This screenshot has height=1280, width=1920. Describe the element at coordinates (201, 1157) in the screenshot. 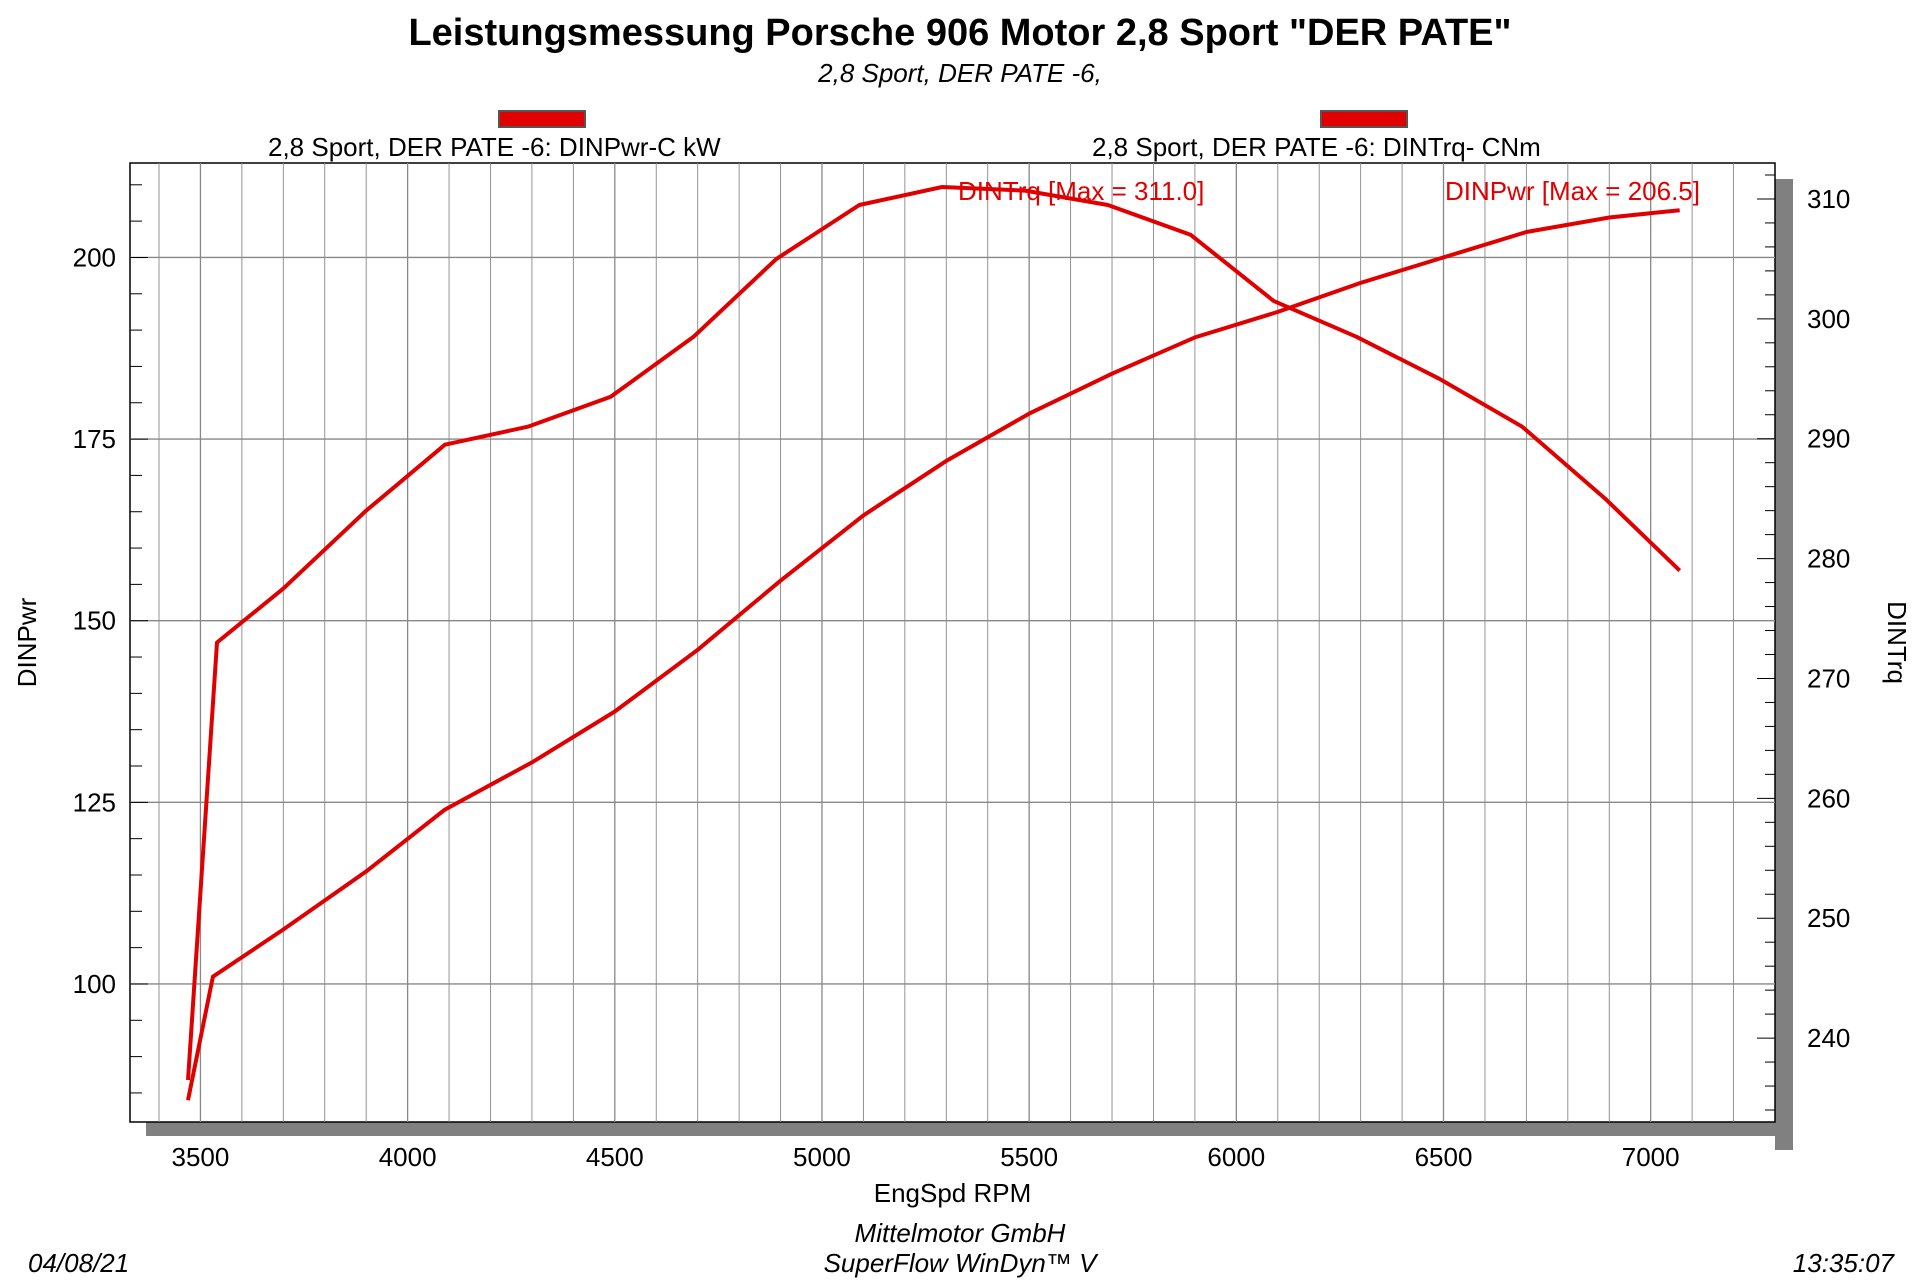

I see `x-tick-label: 3500` at that location.